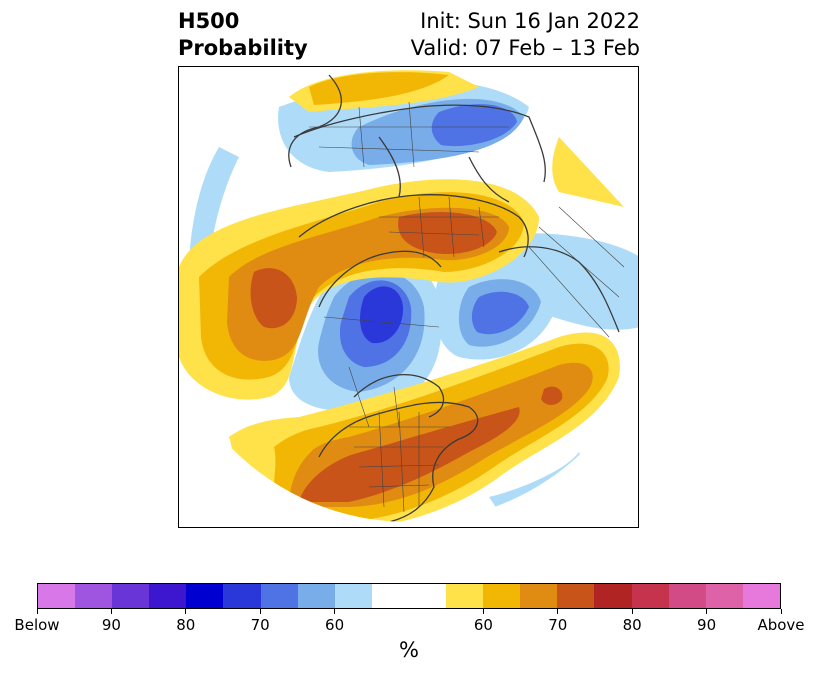  I want to click on valid-range: Valid: 07 Feb – 13 Feb, so click(525, 48).